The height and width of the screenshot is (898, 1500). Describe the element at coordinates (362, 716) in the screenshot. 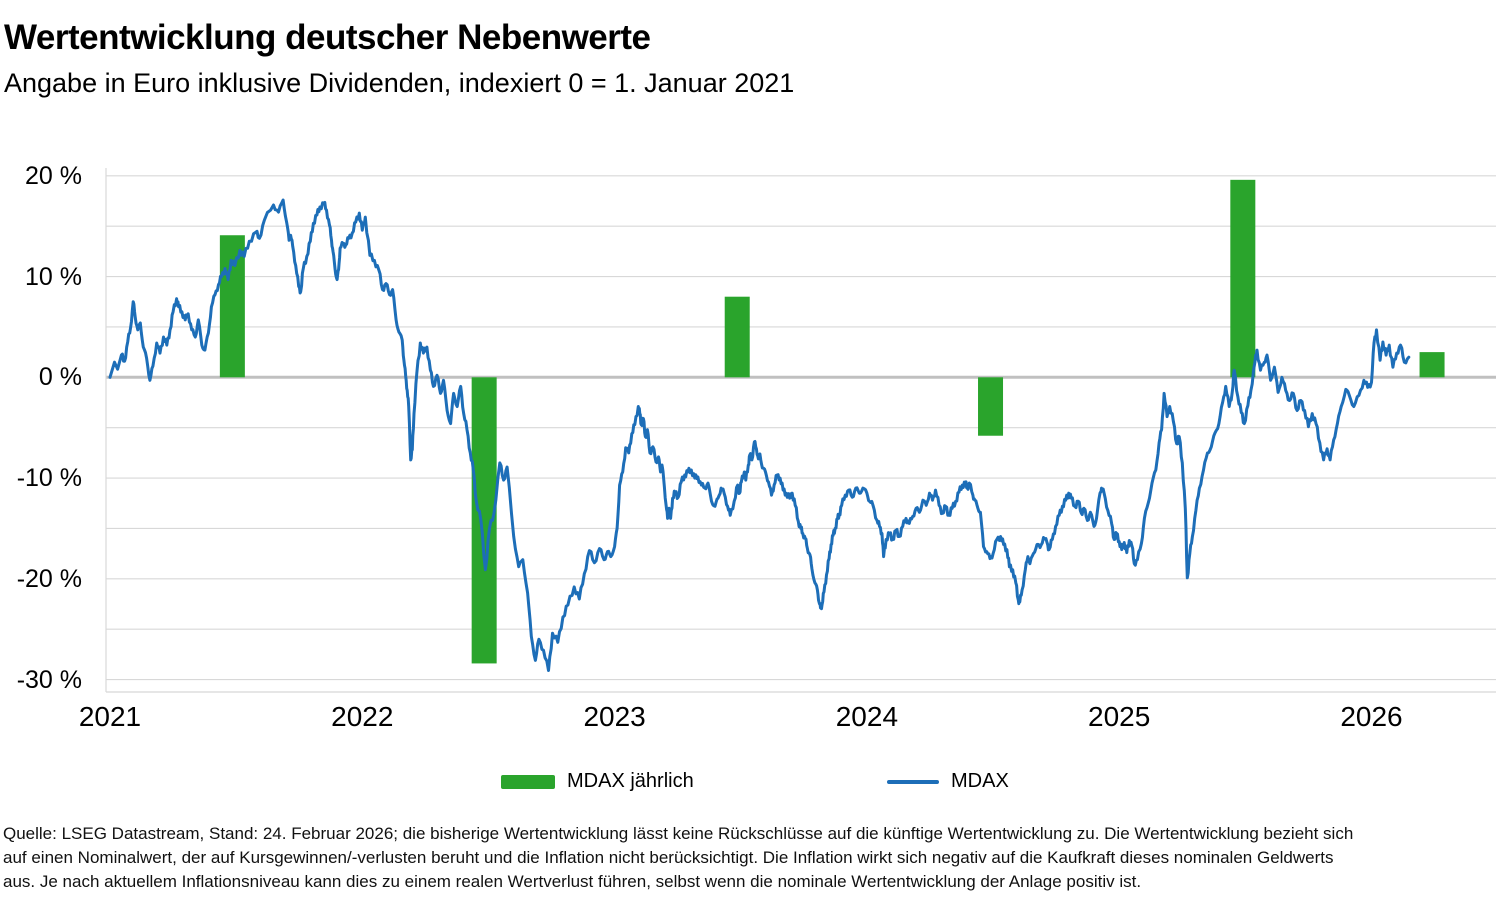

I see `x-axis-tick-label: 2022` at that location.